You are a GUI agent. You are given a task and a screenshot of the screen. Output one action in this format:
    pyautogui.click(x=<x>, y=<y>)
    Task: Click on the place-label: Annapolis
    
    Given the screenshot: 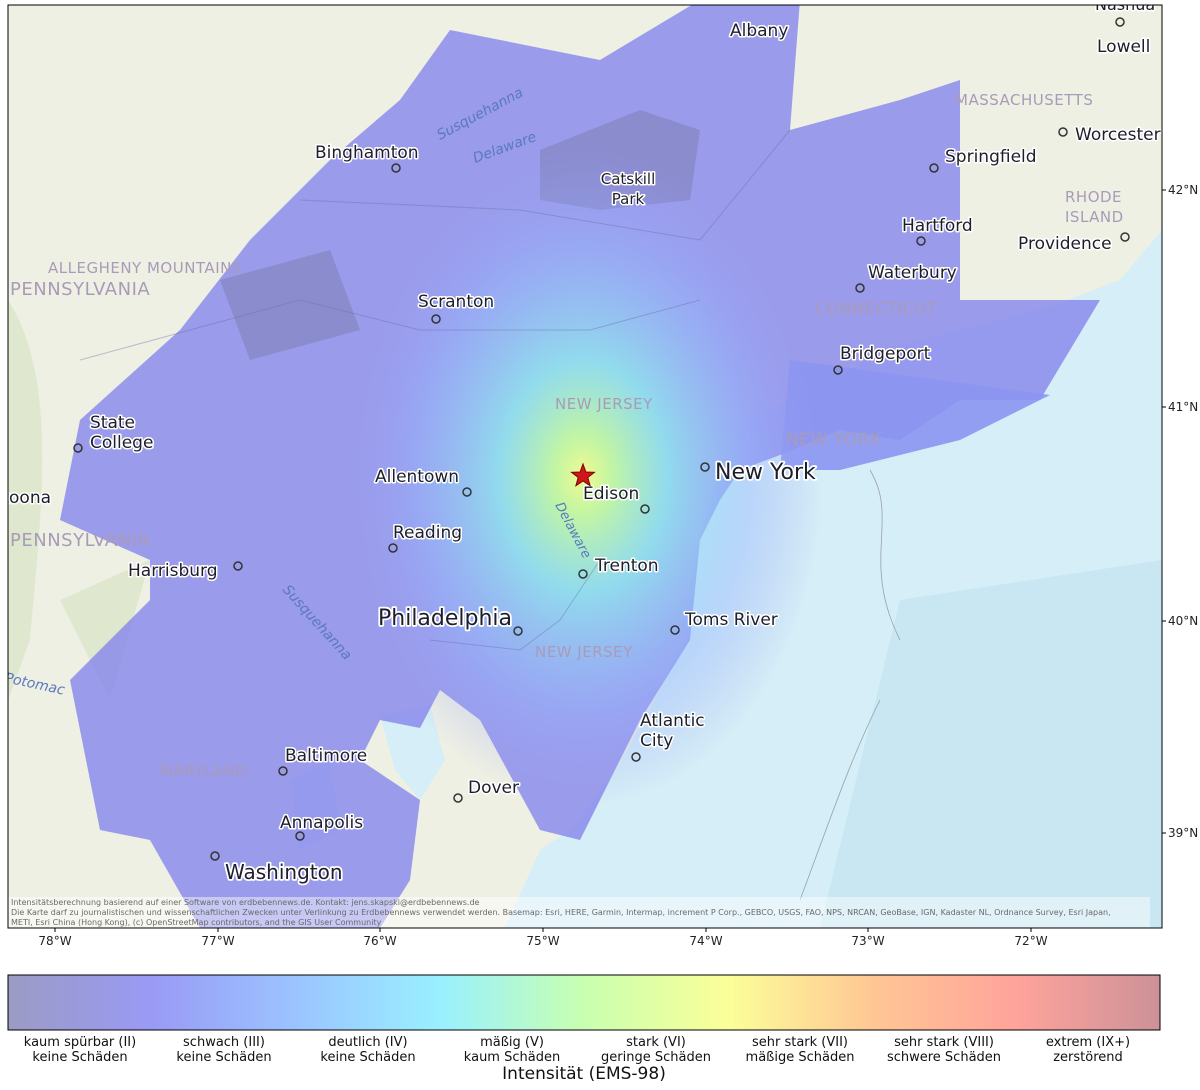 What is the action you would take?
    pyautogui.click(x=321, y=823)
    